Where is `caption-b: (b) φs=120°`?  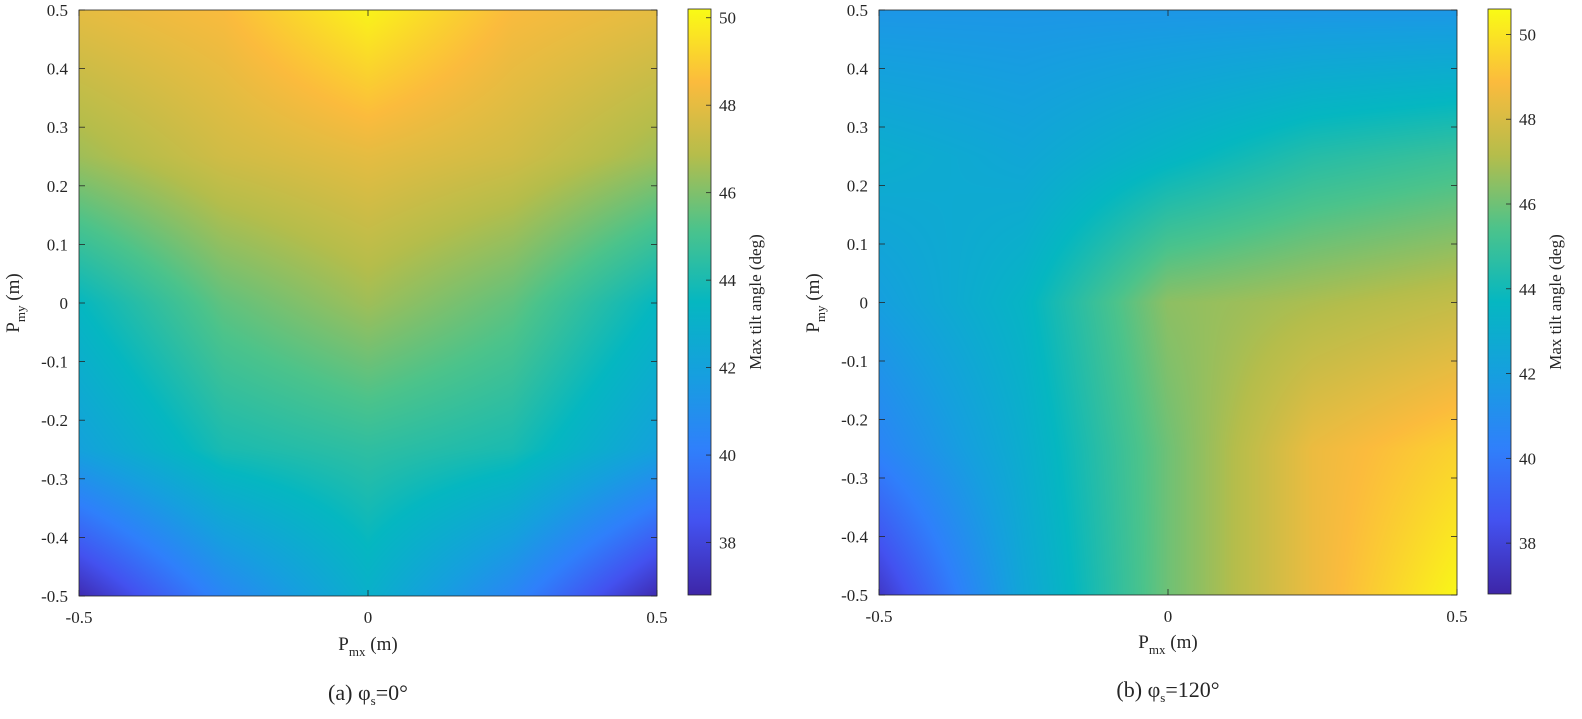
caption-b: (b) φs=120° is located at coordinates (1167, 691).